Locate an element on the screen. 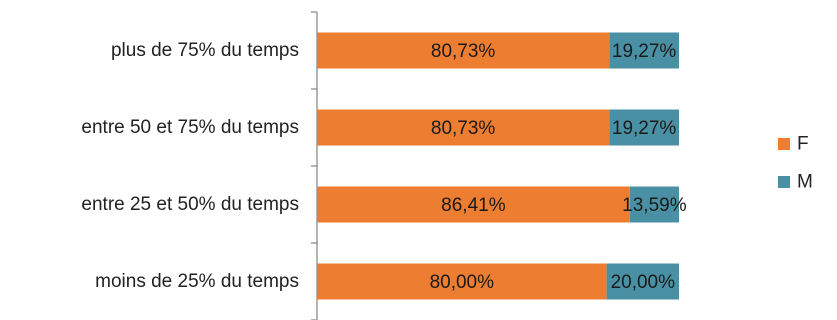 This screenshot has width=837, height=320. legend-label-m: M is located at coordinates (805, 182).